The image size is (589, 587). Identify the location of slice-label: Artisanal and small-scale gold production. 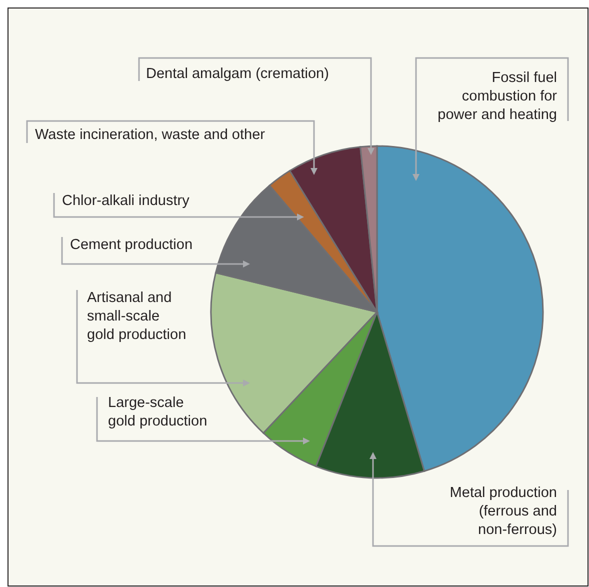
(136, 316).